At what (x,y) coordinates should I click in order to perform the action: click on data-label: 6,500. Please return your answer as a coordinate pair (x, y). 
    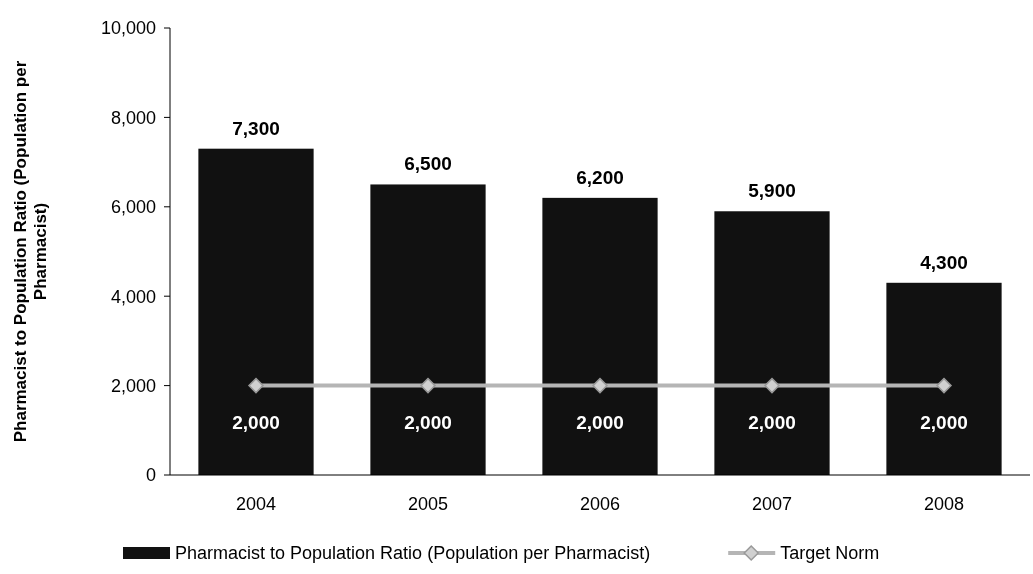
    Looking at the image, I should click on (428, 164).